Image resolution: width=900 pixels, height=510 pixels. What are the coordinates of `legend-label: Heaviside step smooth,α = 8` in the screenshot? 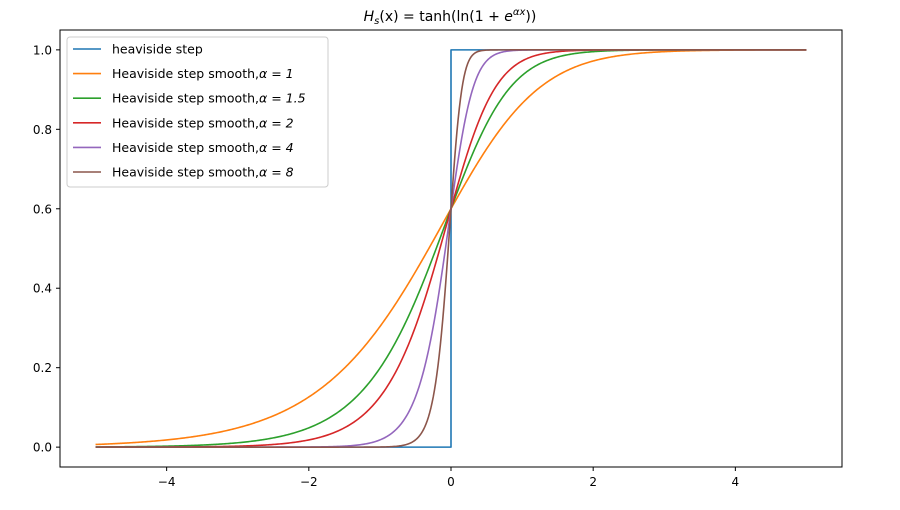 It's located at (203, 172).